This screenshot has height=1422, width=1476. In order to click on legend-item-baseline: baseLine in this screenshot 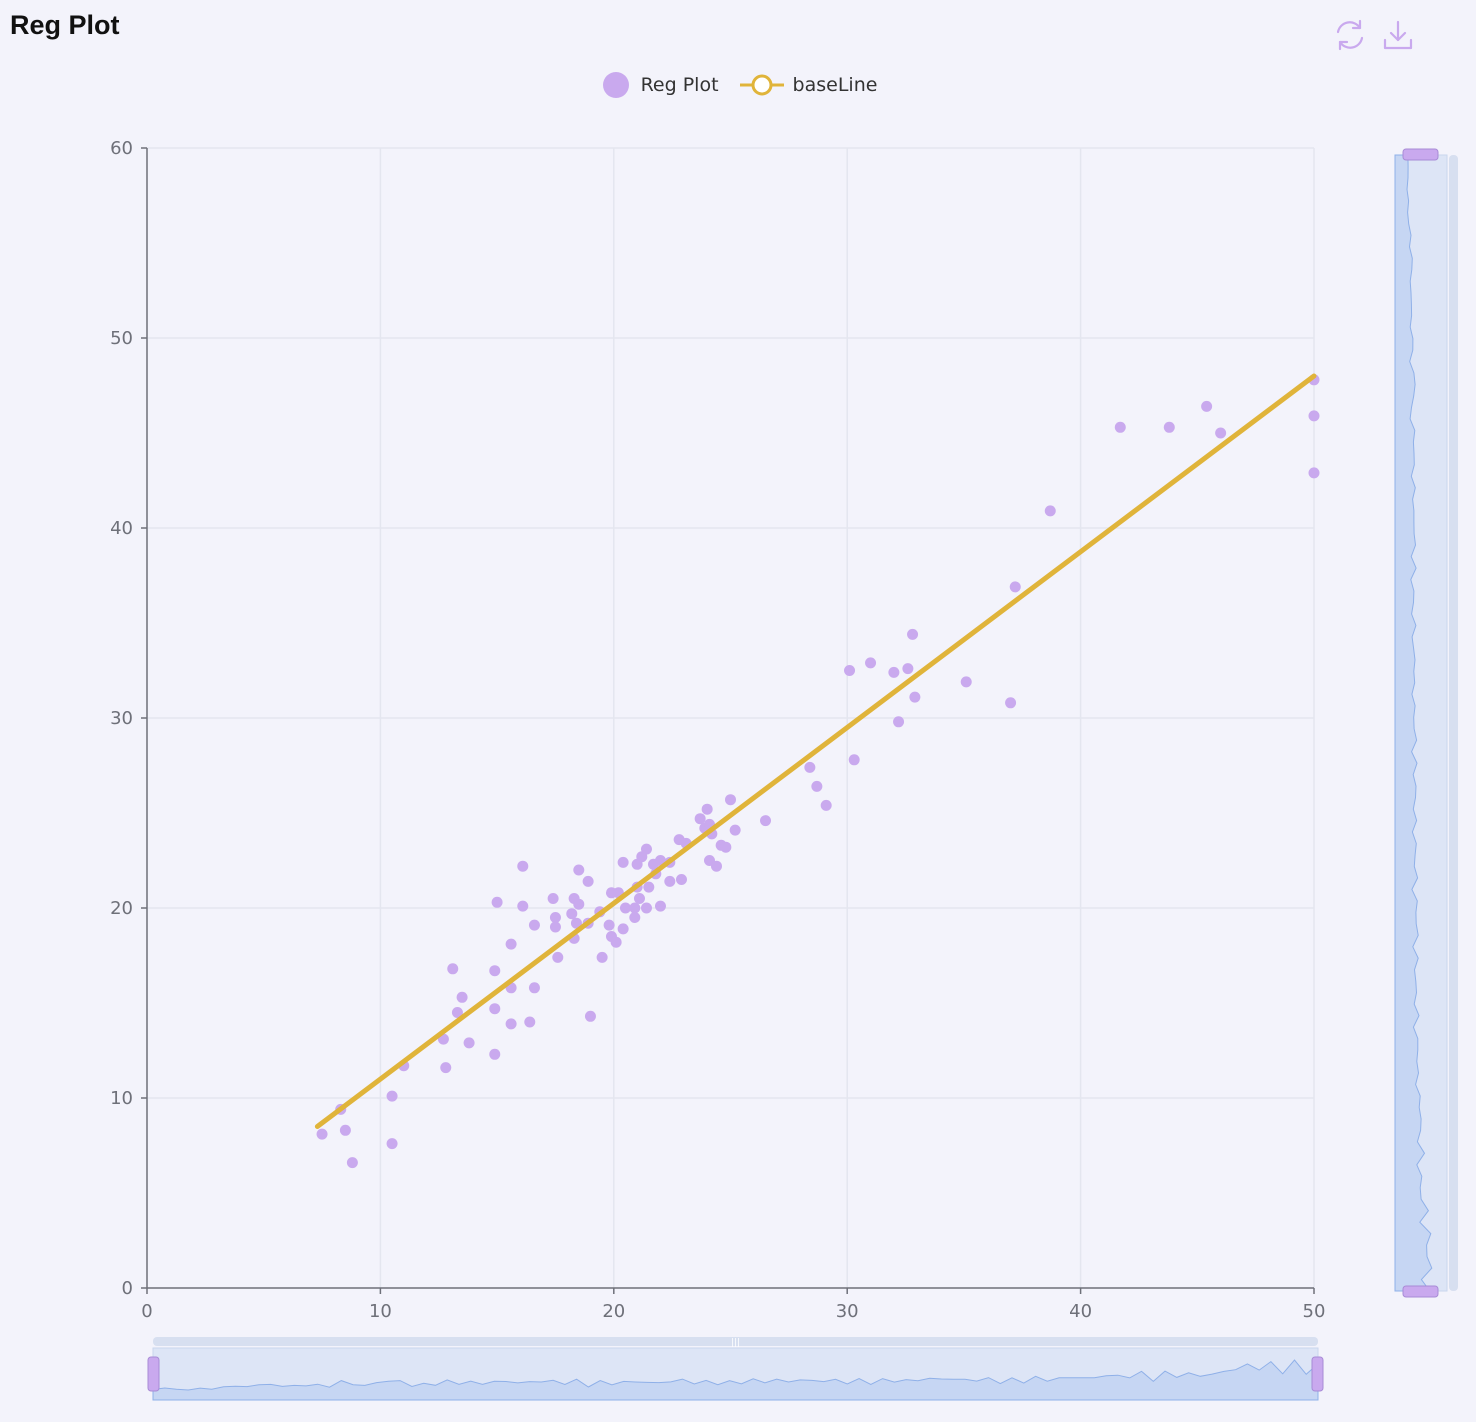, I will do `click(808, 85)`.